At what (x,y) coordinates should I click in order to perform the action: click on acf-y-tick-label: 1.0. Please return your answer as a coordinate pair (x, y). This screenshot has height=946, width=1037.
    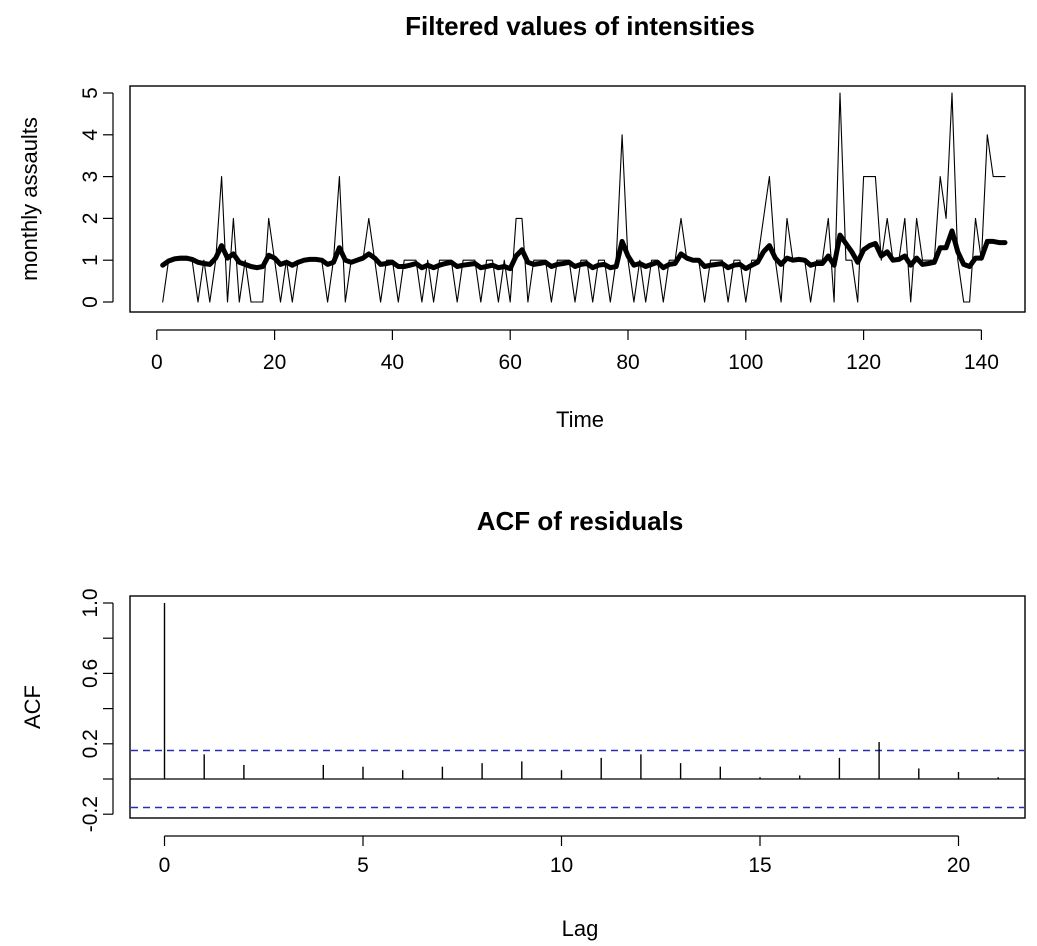
    Looking at the image, I should click on (90, 602).